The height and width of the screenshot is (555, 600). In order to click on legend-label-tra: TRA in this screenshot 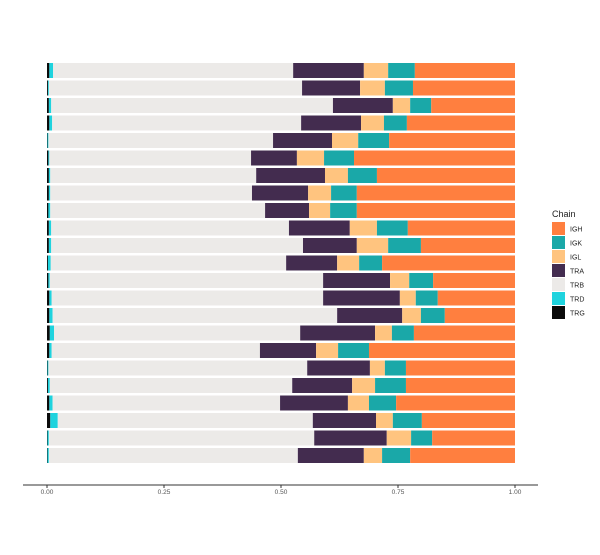, I will do `click(577, 272)`.